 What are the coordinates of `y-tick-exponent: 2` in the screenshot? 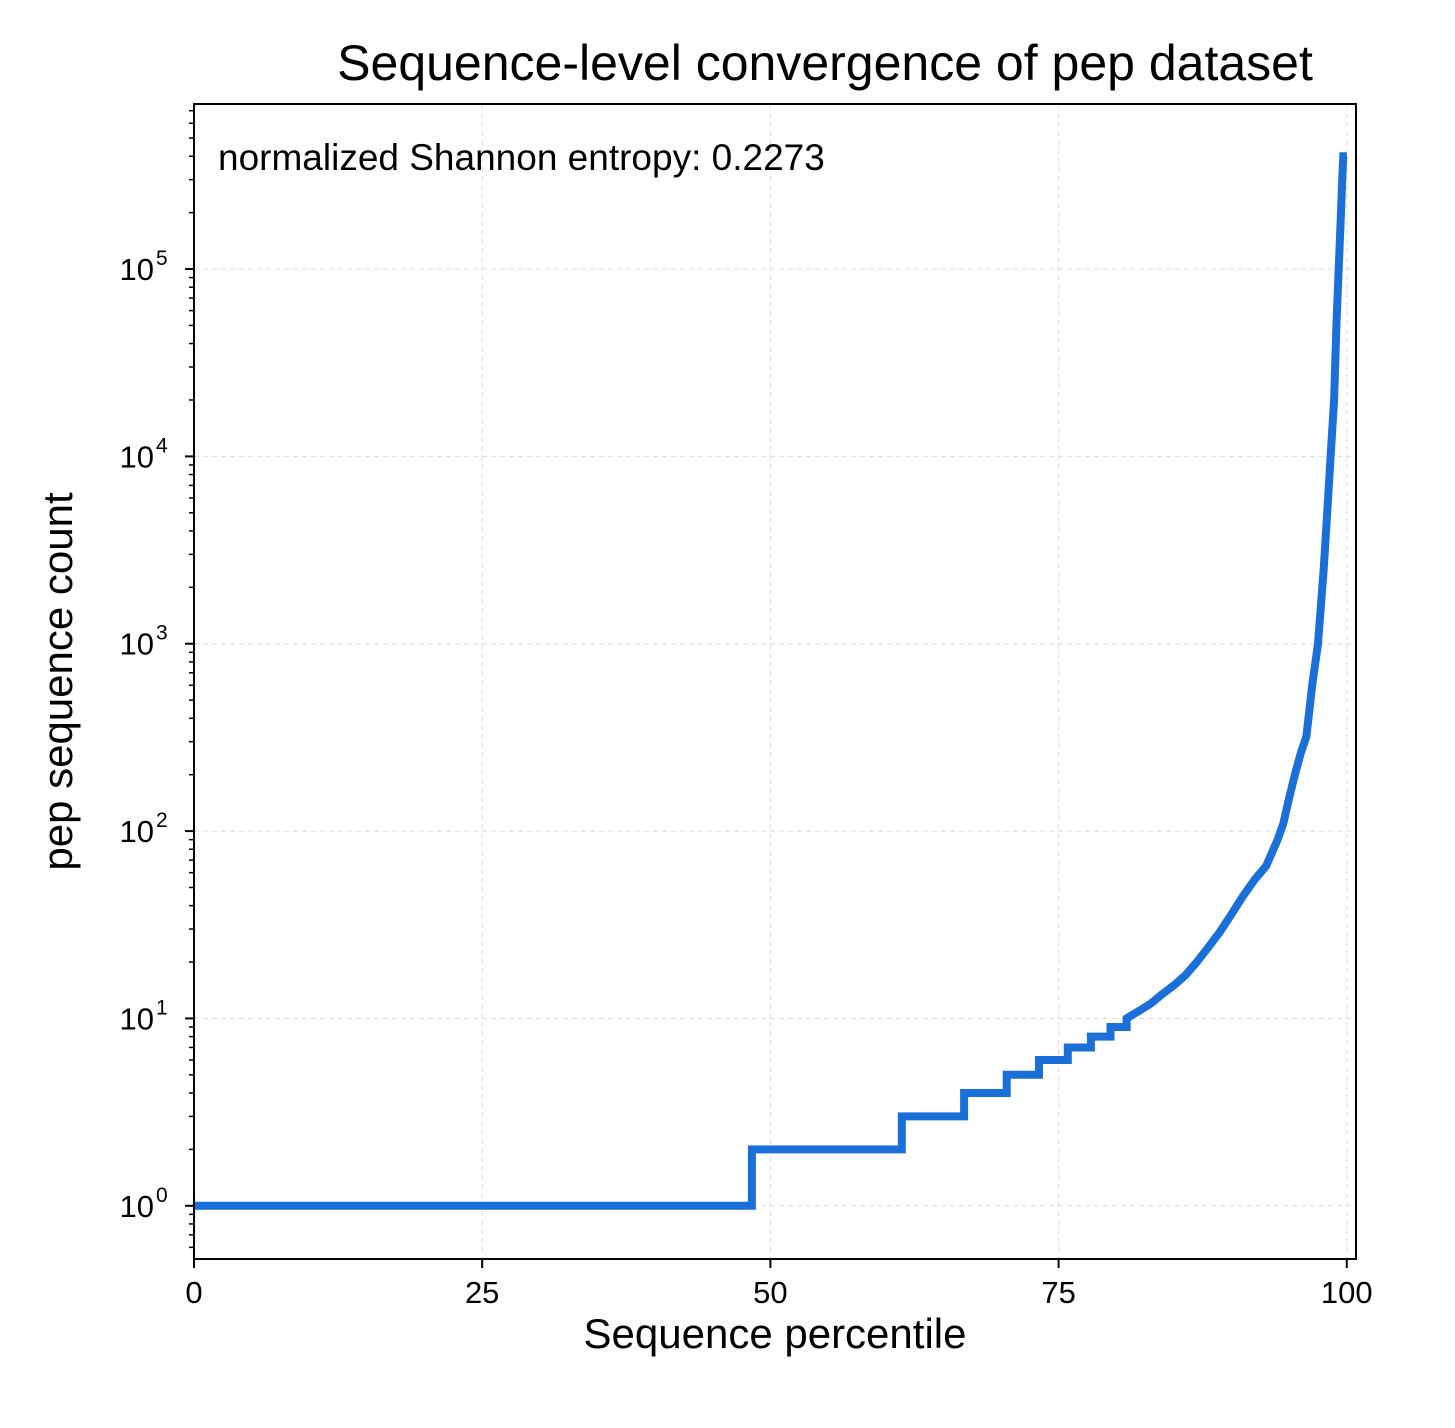 It's located at (162, 820).